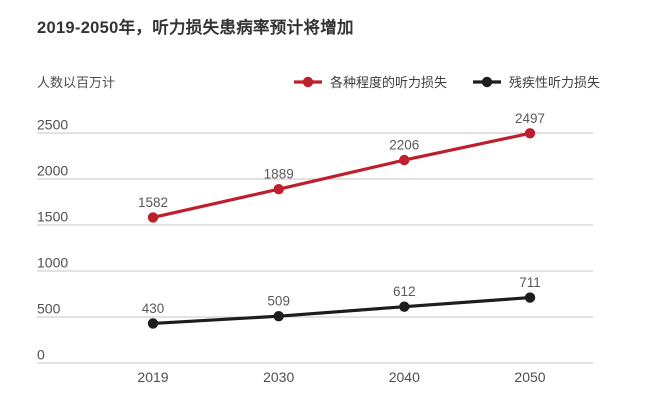 The height and width of the screenshot is (405, 660). Describe the element at coordinates (41, 355) in the screenshot. I see `y-tick-label: 0` at that location.